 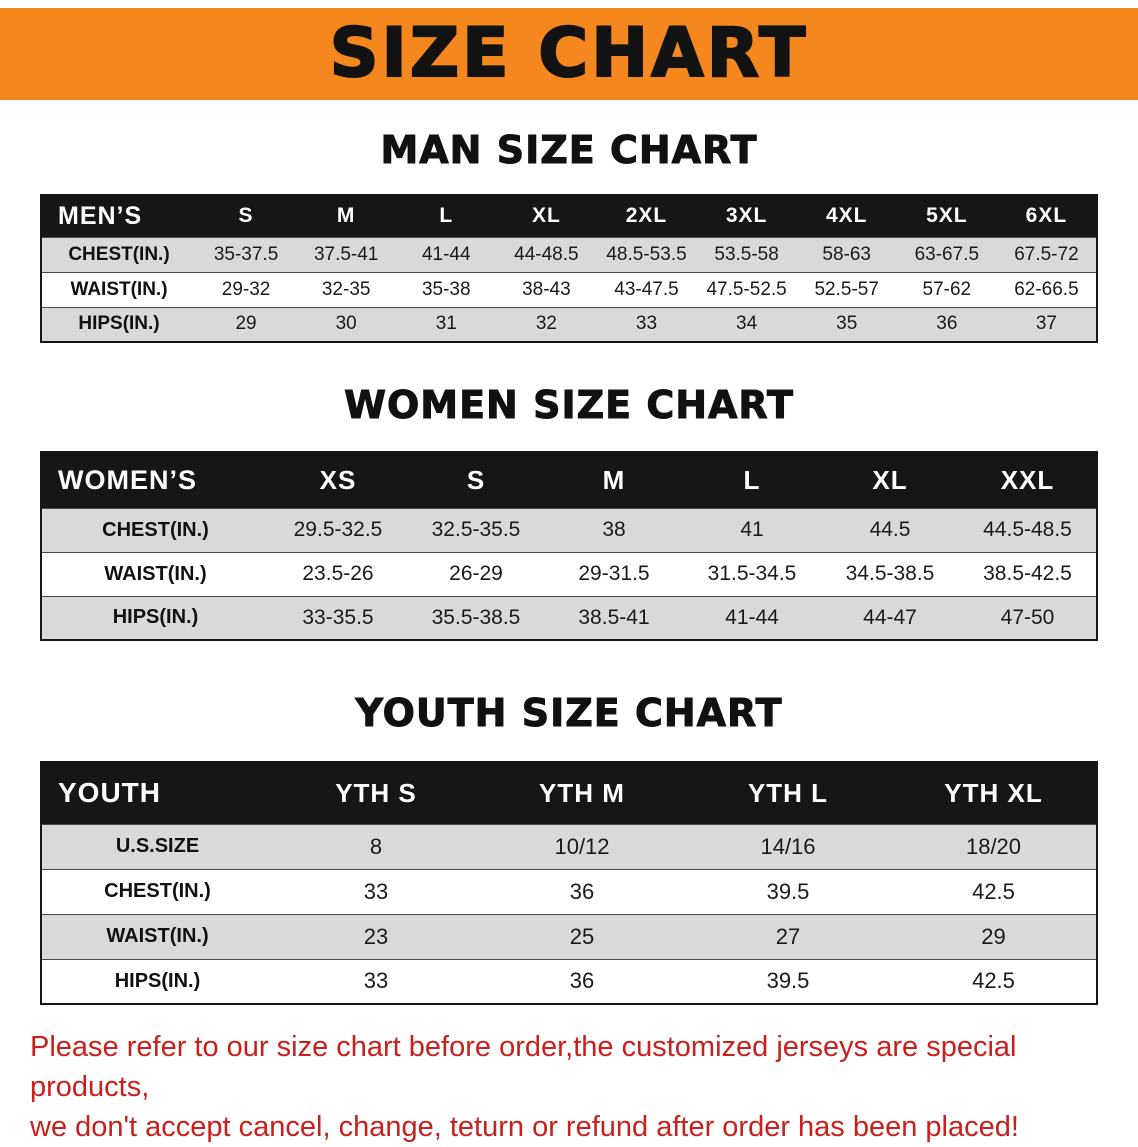 I want to click on size-value-cell: 23.5-26, so click(x=338, y=573).